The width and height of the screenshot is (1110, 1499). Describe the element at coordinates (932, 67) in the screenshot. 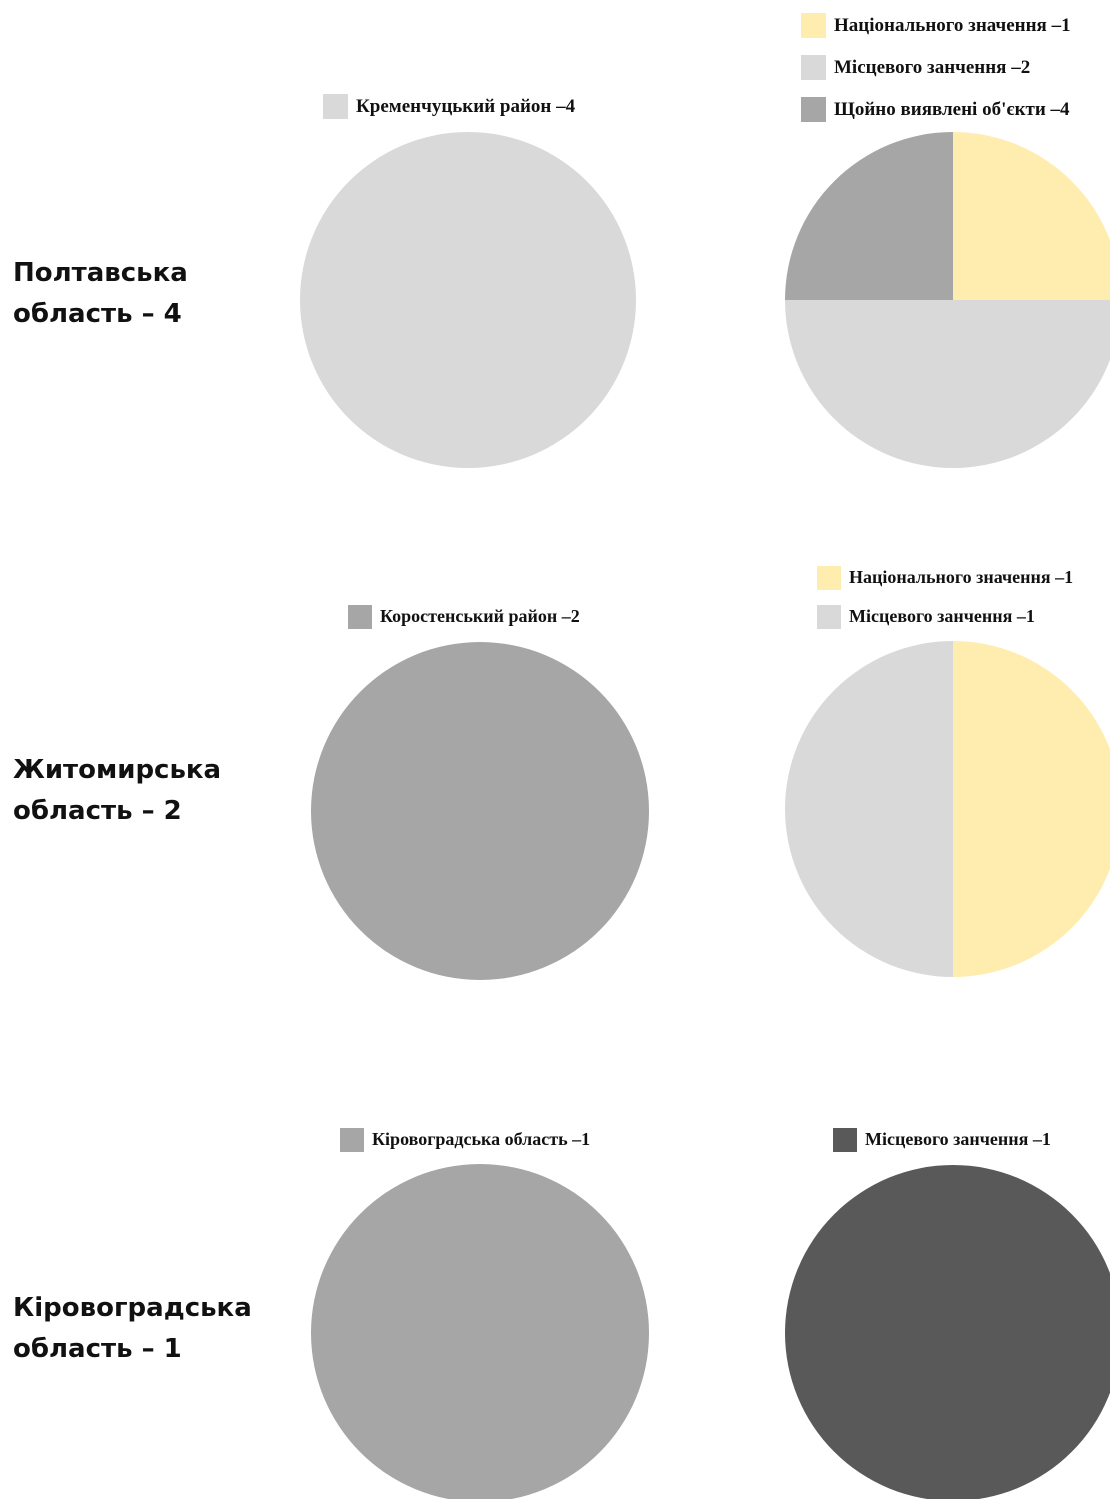

I see `legend-label: Місцевого занчення –2` at that location.